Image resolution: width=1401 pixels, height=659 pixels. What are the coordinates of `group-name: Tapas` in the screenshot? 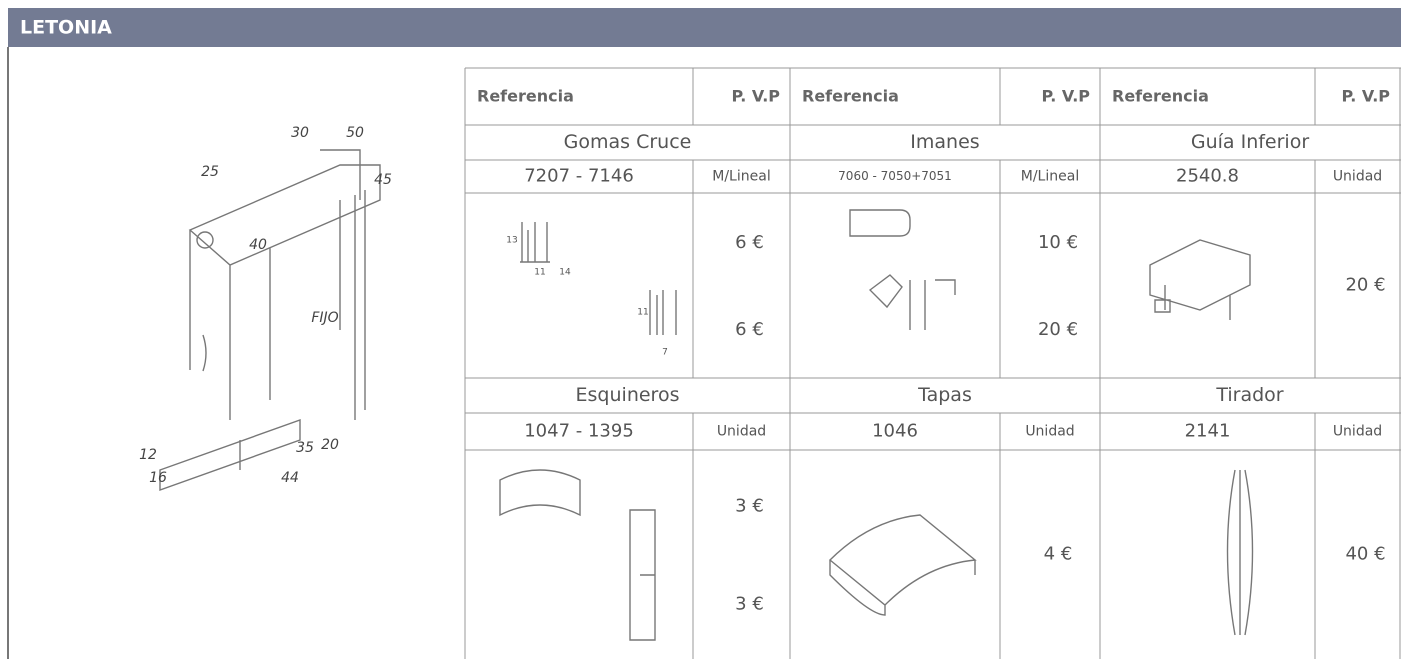 It's located at (944, 395).